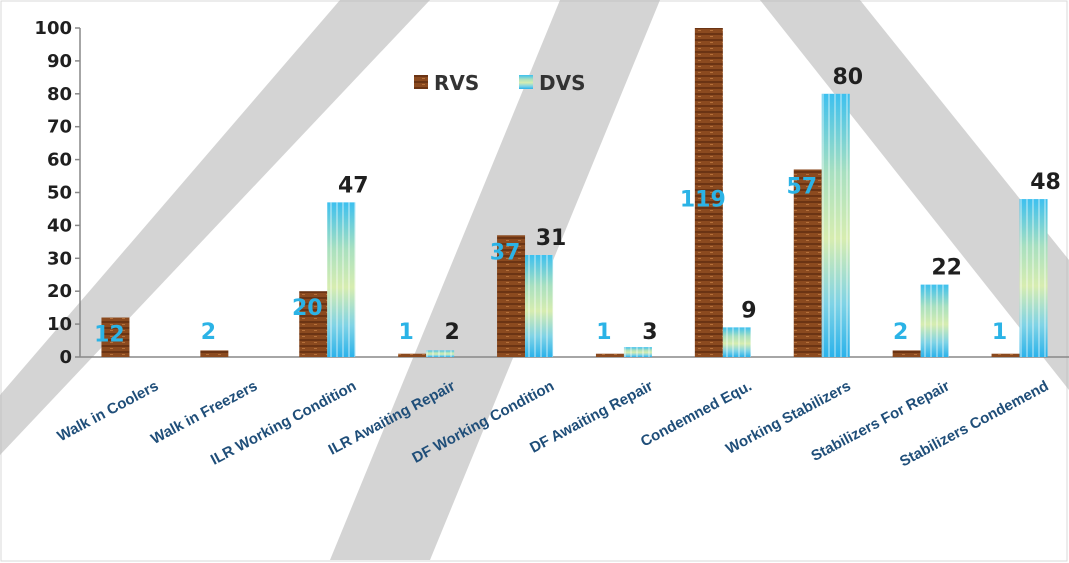 This screenshot has width=1069, height=563. Describe the element at coordinates (59, 160) in the screenshot. I see `y-tick-label: 60` at that location.